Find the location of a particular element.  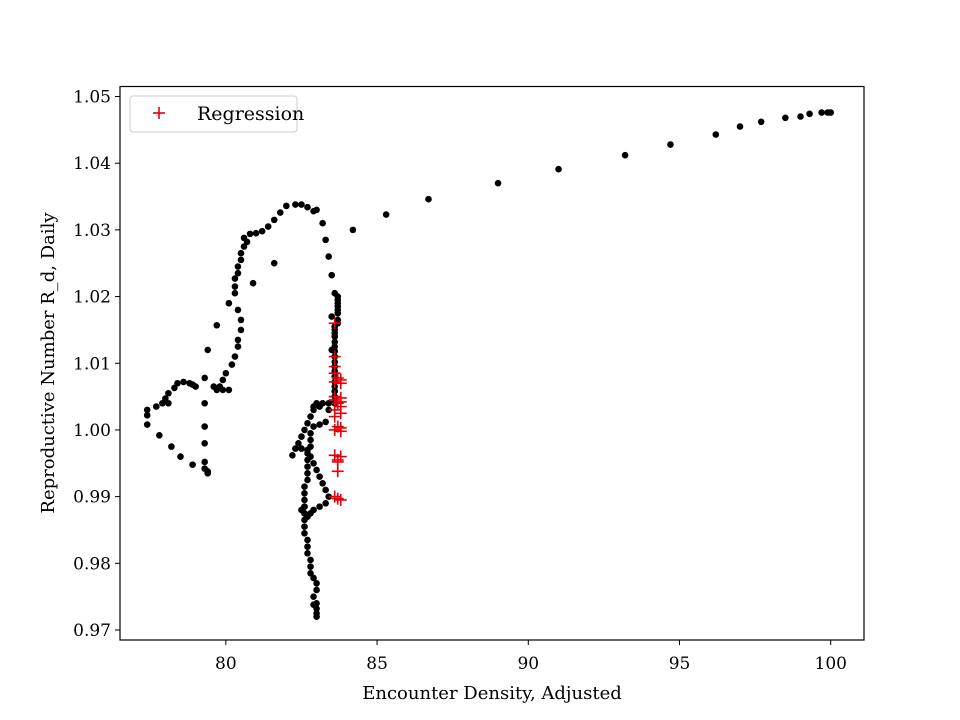

x-tick-label: 80 is located at coordinates (226, 664).